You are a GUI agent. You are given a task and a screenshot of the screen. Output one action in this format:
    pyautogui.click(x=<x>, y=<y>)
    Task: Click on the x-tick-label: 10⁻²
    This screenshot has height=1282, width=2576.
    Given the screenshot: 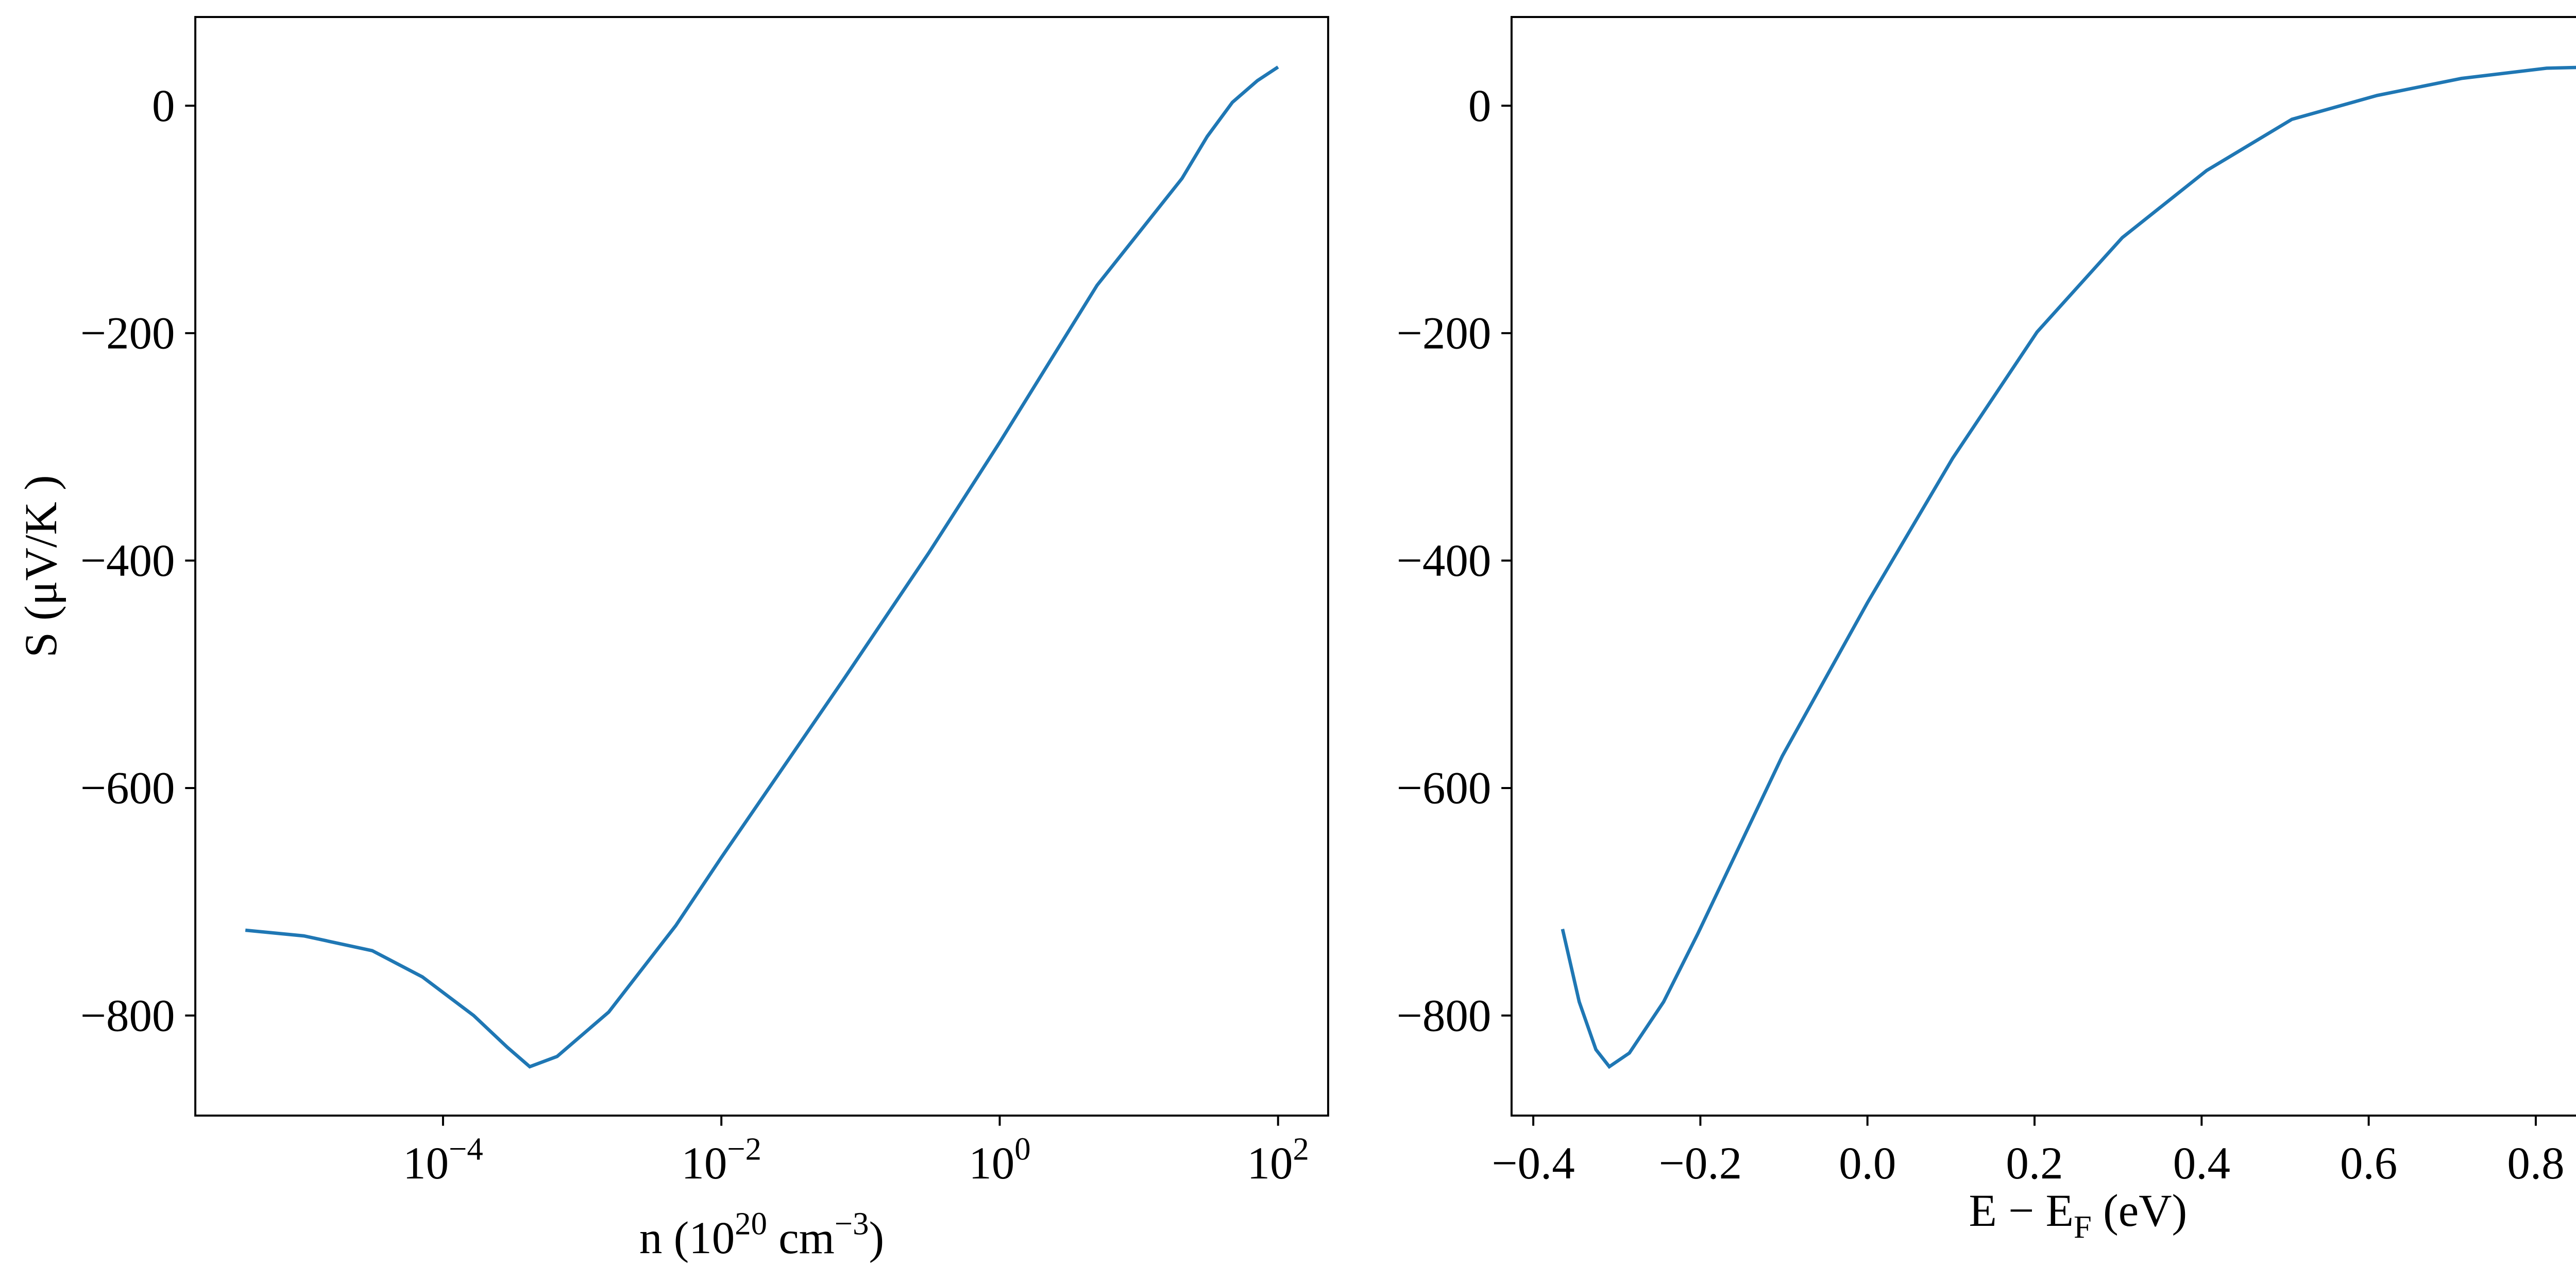 What is the action you would take?
    pyautogui.click(x=721, y=1160)
    